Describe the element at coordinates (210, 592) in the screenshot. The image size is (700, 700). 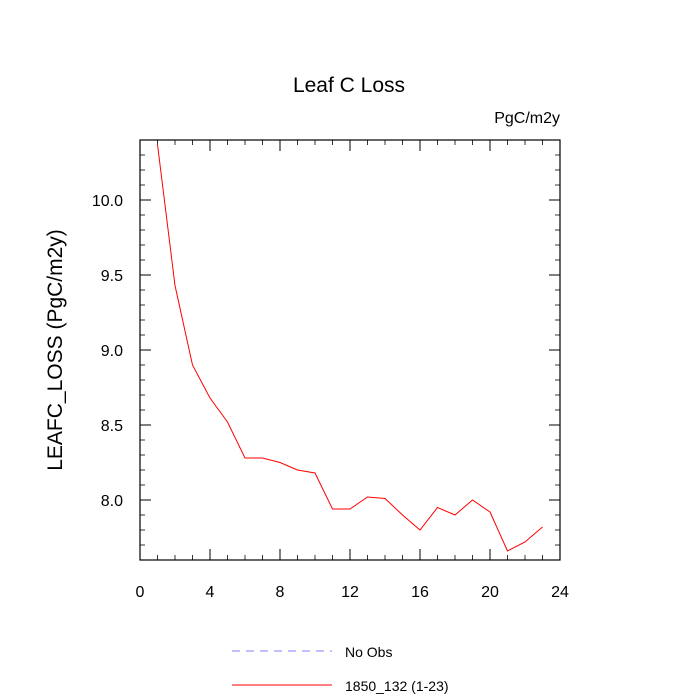
I see `x-tick-label: 4` at that location.